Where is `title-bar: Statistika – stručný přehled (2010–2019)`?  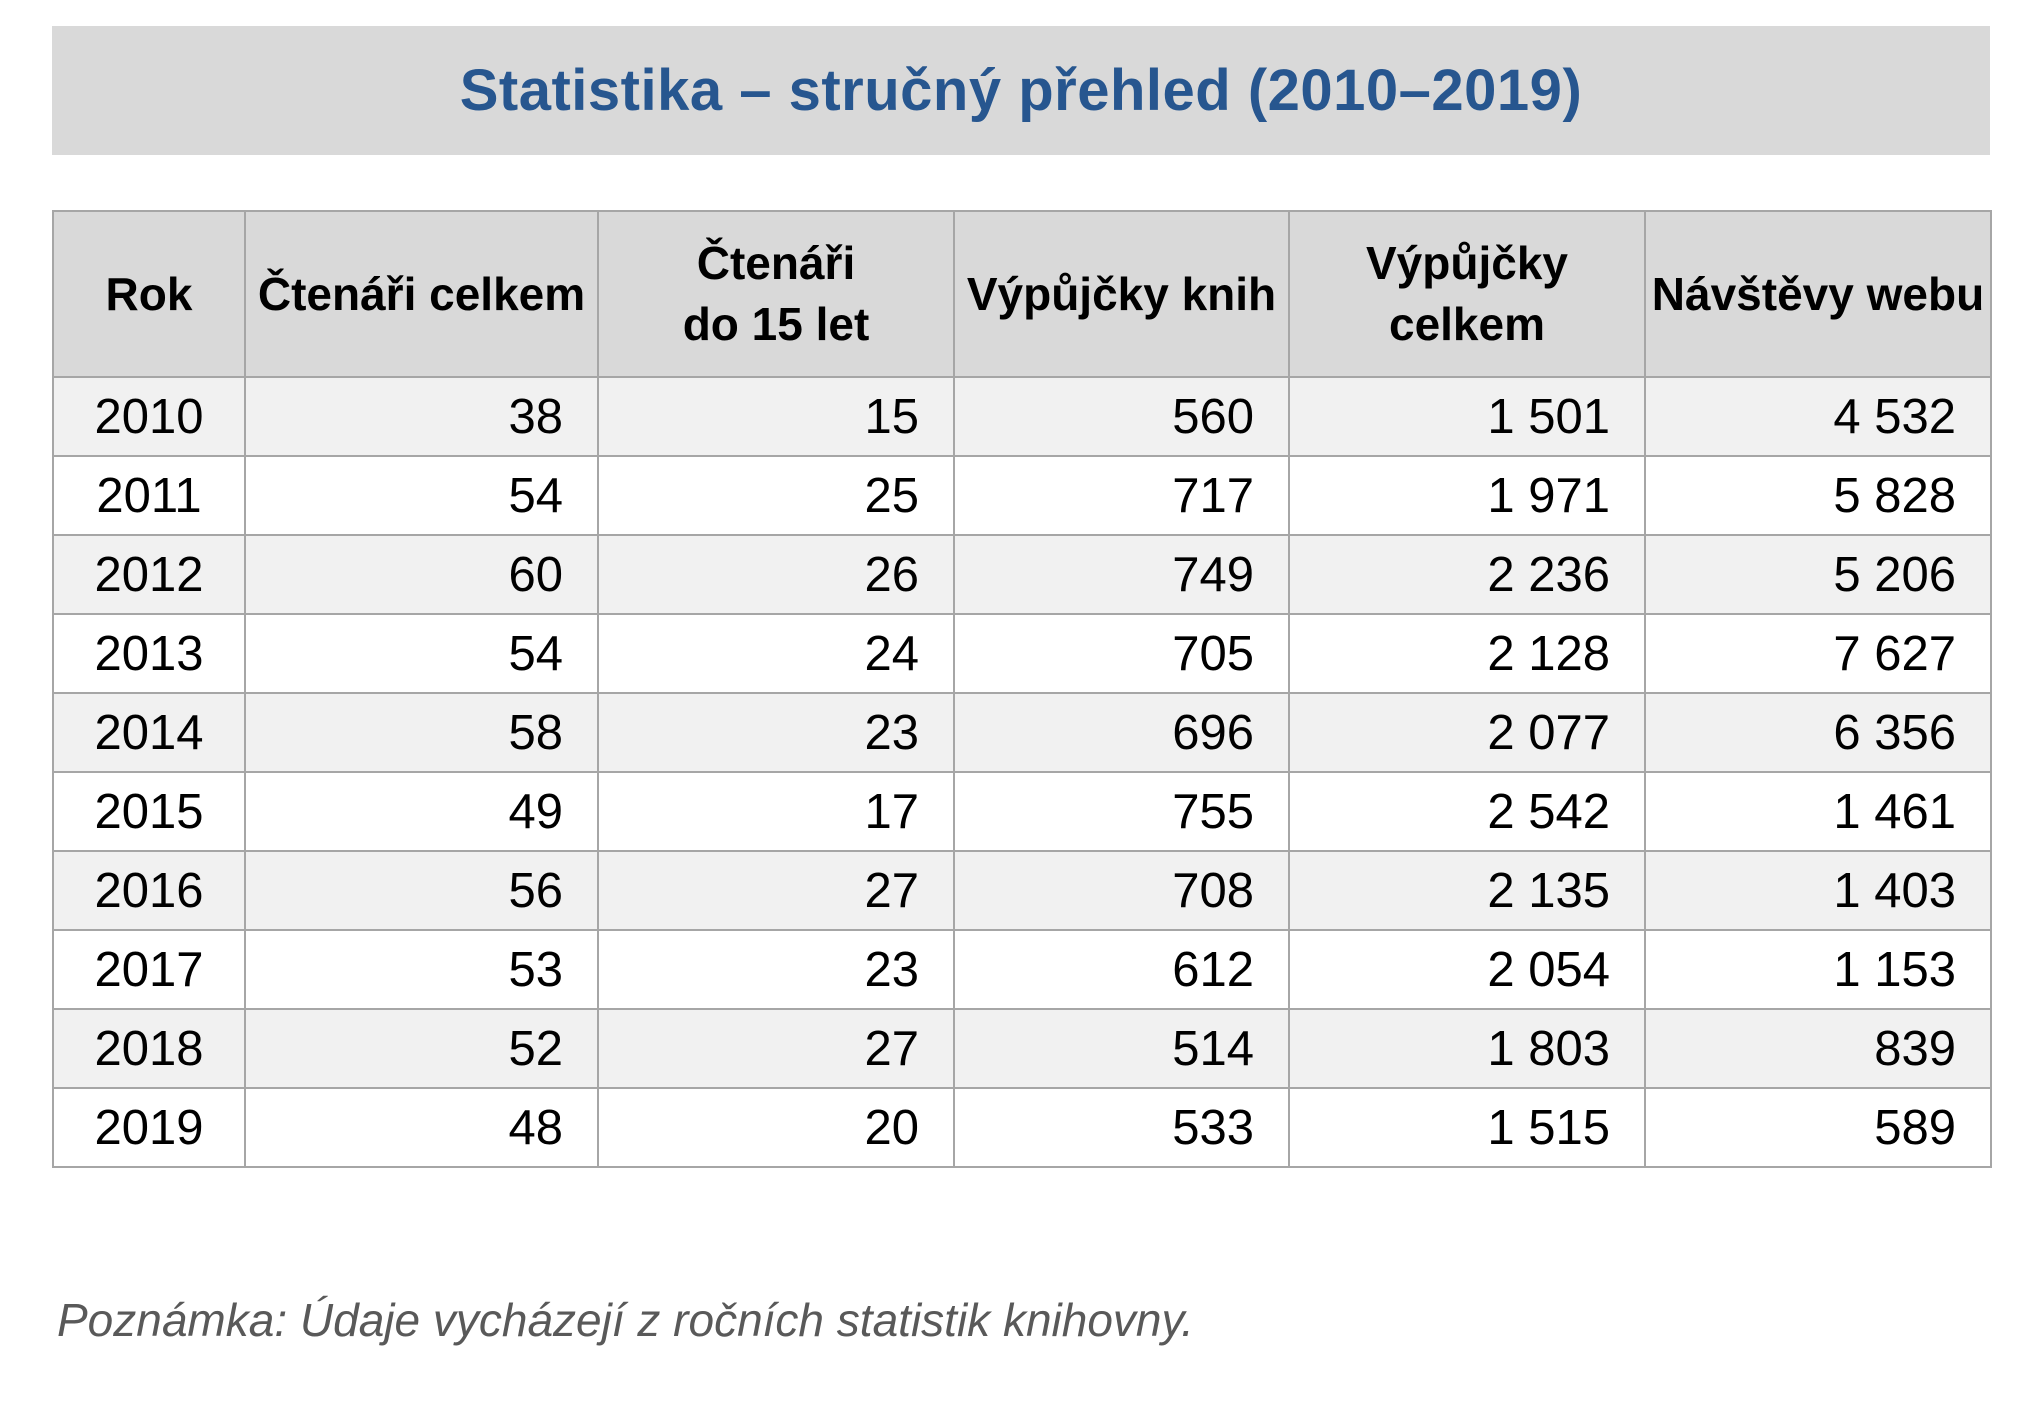 title-bar: Statistika – stručný přehled (2010–2019) is located at coordinates (1021, 90).